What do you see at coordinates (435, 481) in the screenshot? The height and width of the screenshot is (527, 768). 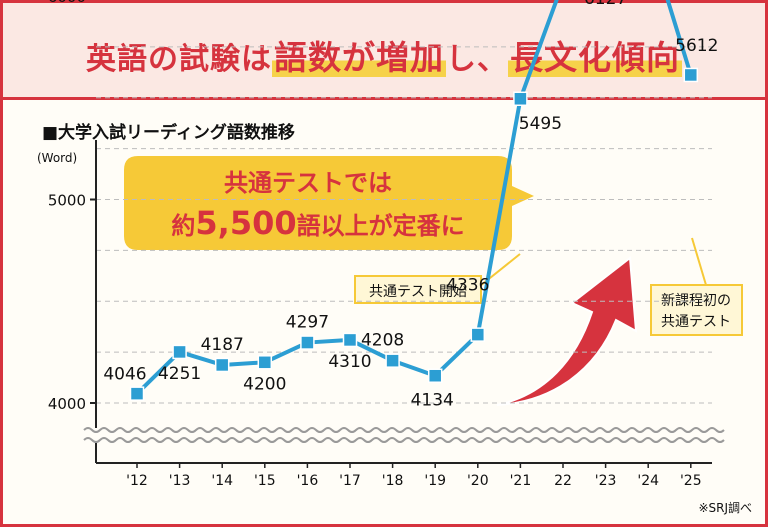 I see `x-tick-label: '19` at bounding box center [435, 481].